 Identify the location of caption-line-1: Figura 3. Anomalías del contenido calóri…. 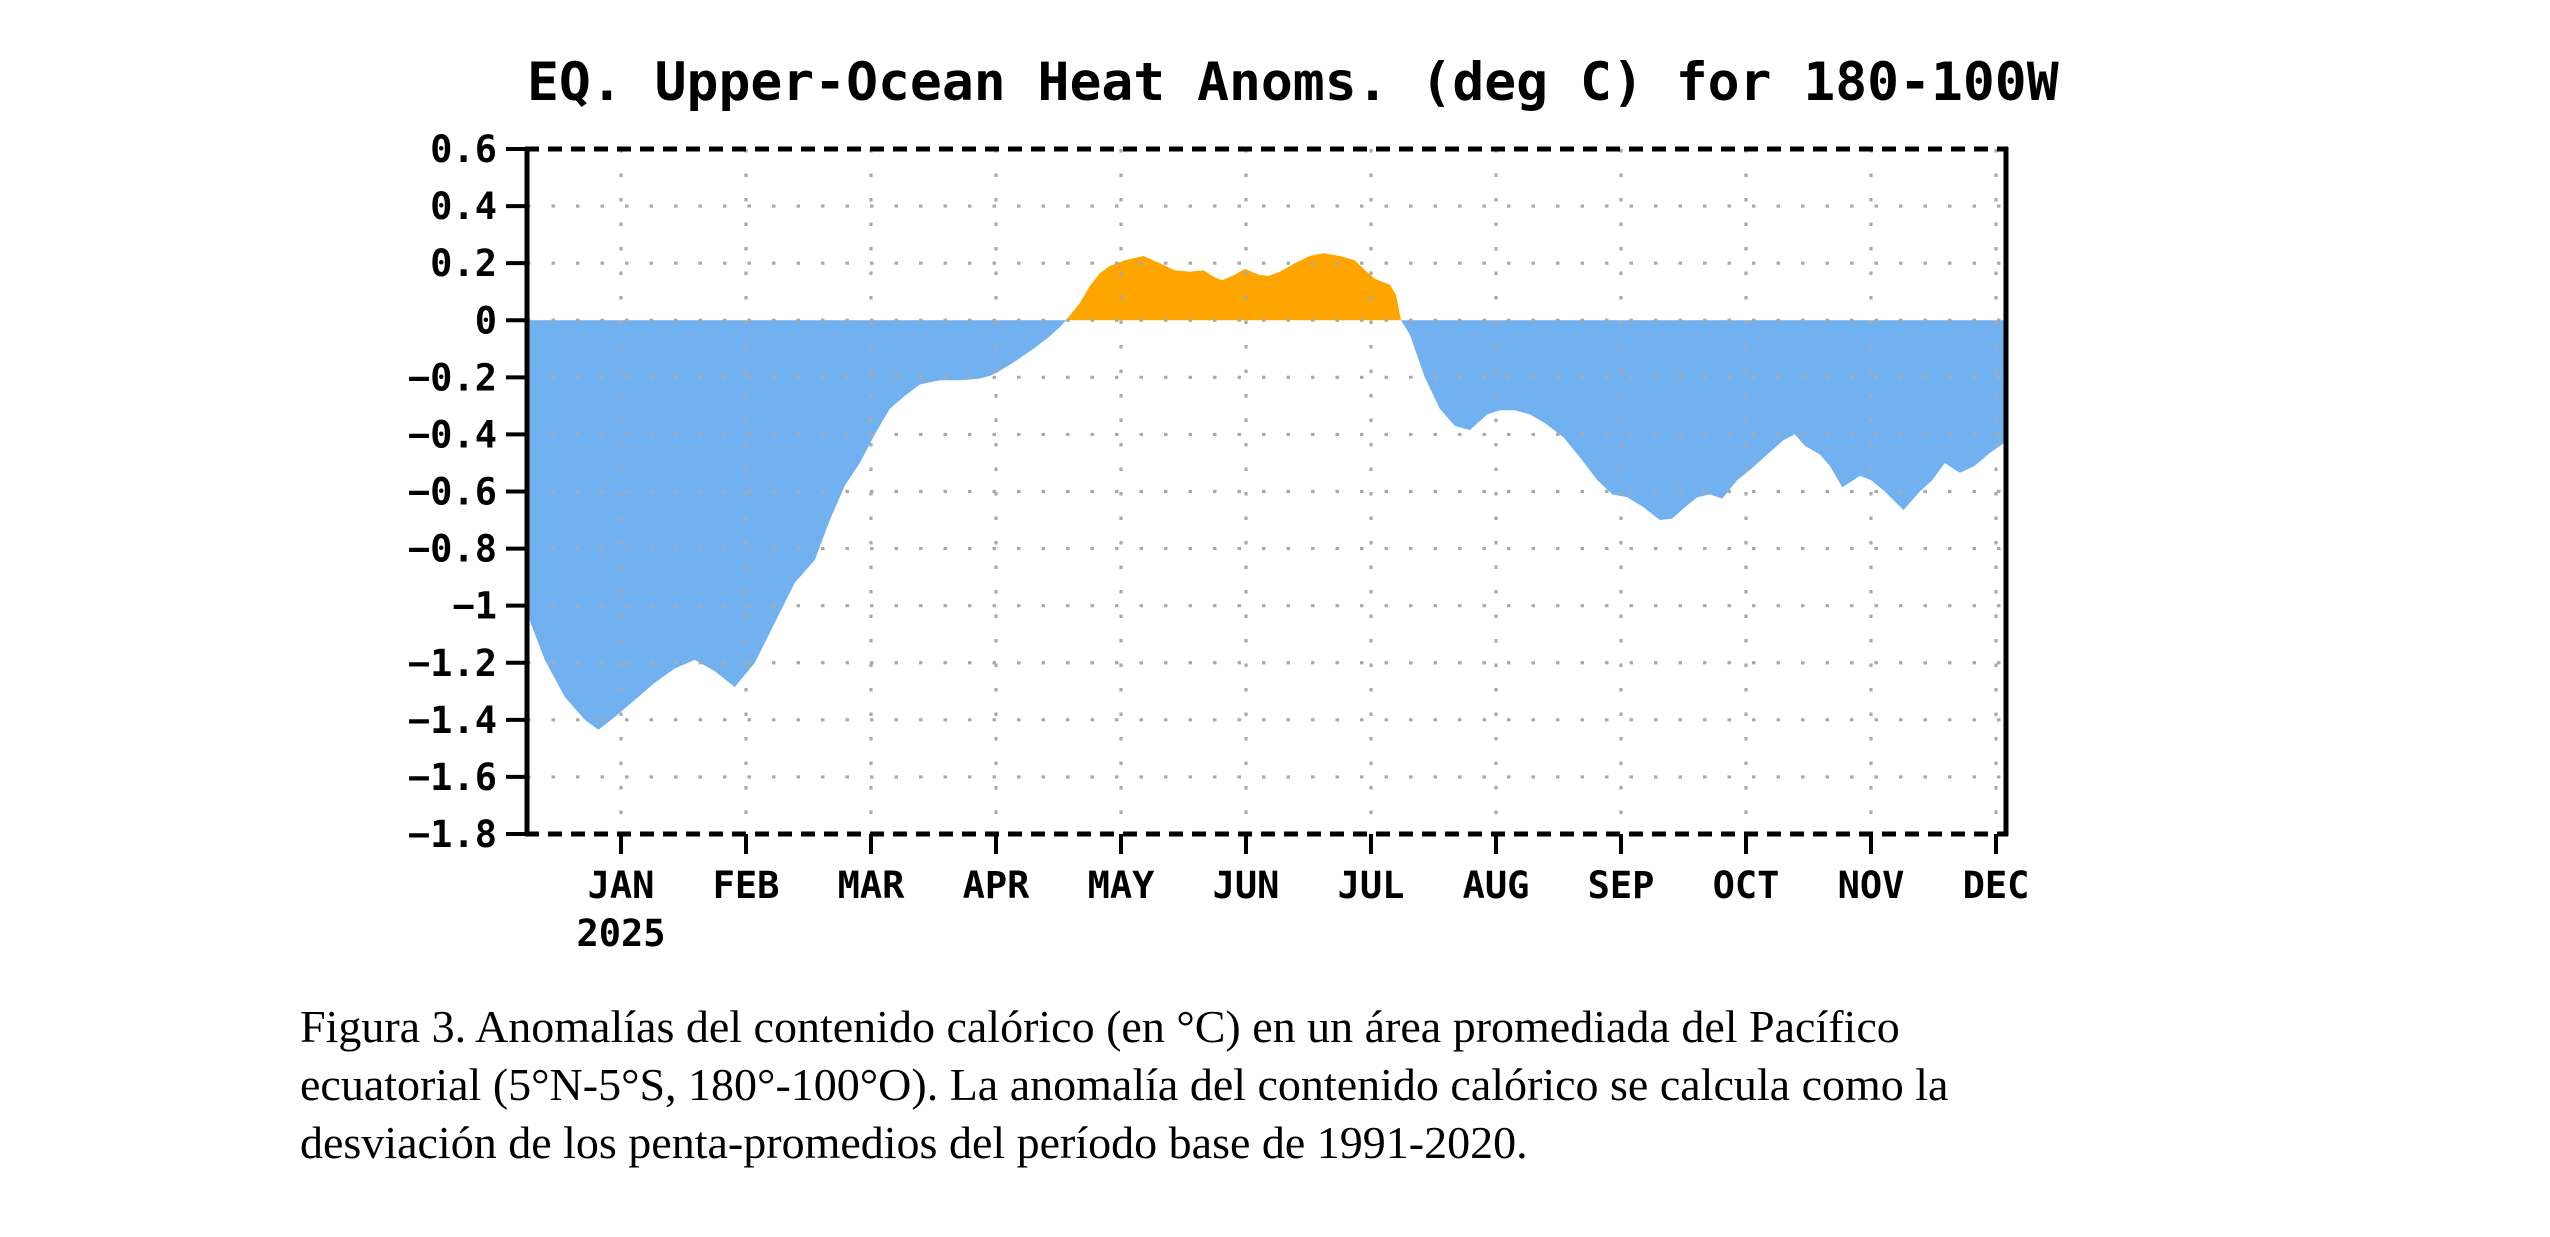
(1100, 1026).